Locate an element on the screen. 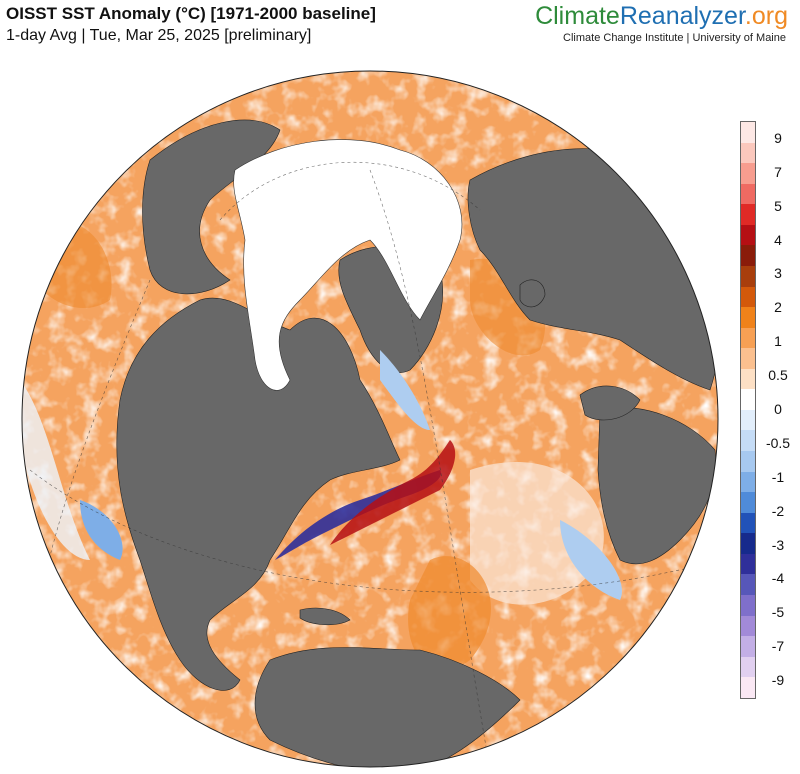 This screenshot has width=800, height=774. color-scale-label: -3 is located at coordinates (778, 544).